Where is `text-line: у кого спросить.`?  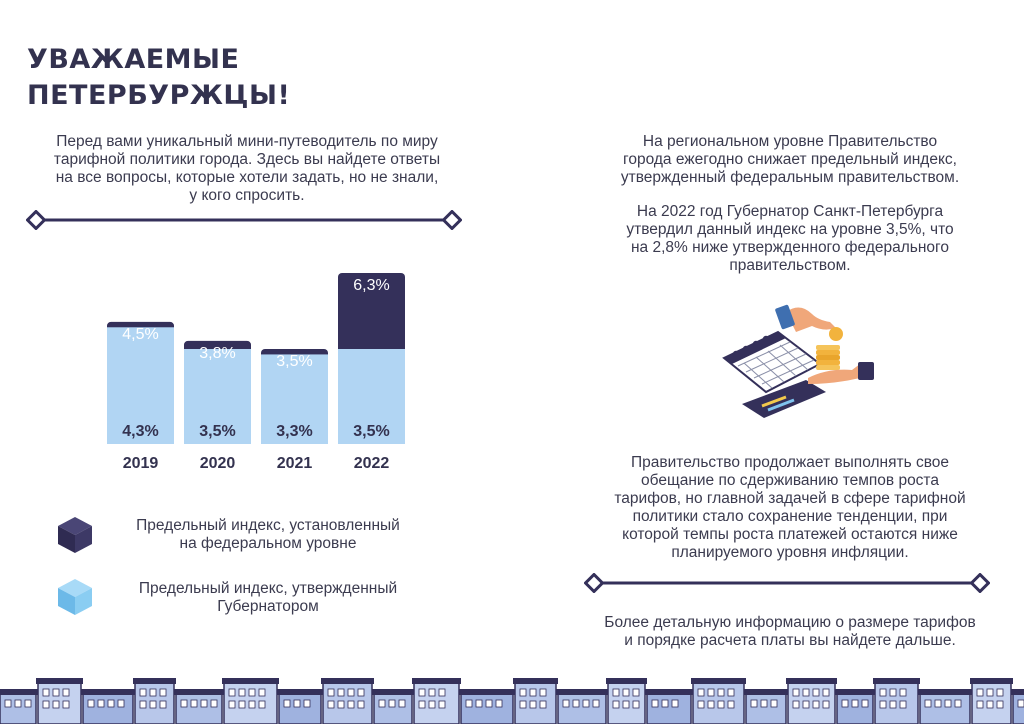 text-line: у кого спросить. is located at coordinates (247, 195).